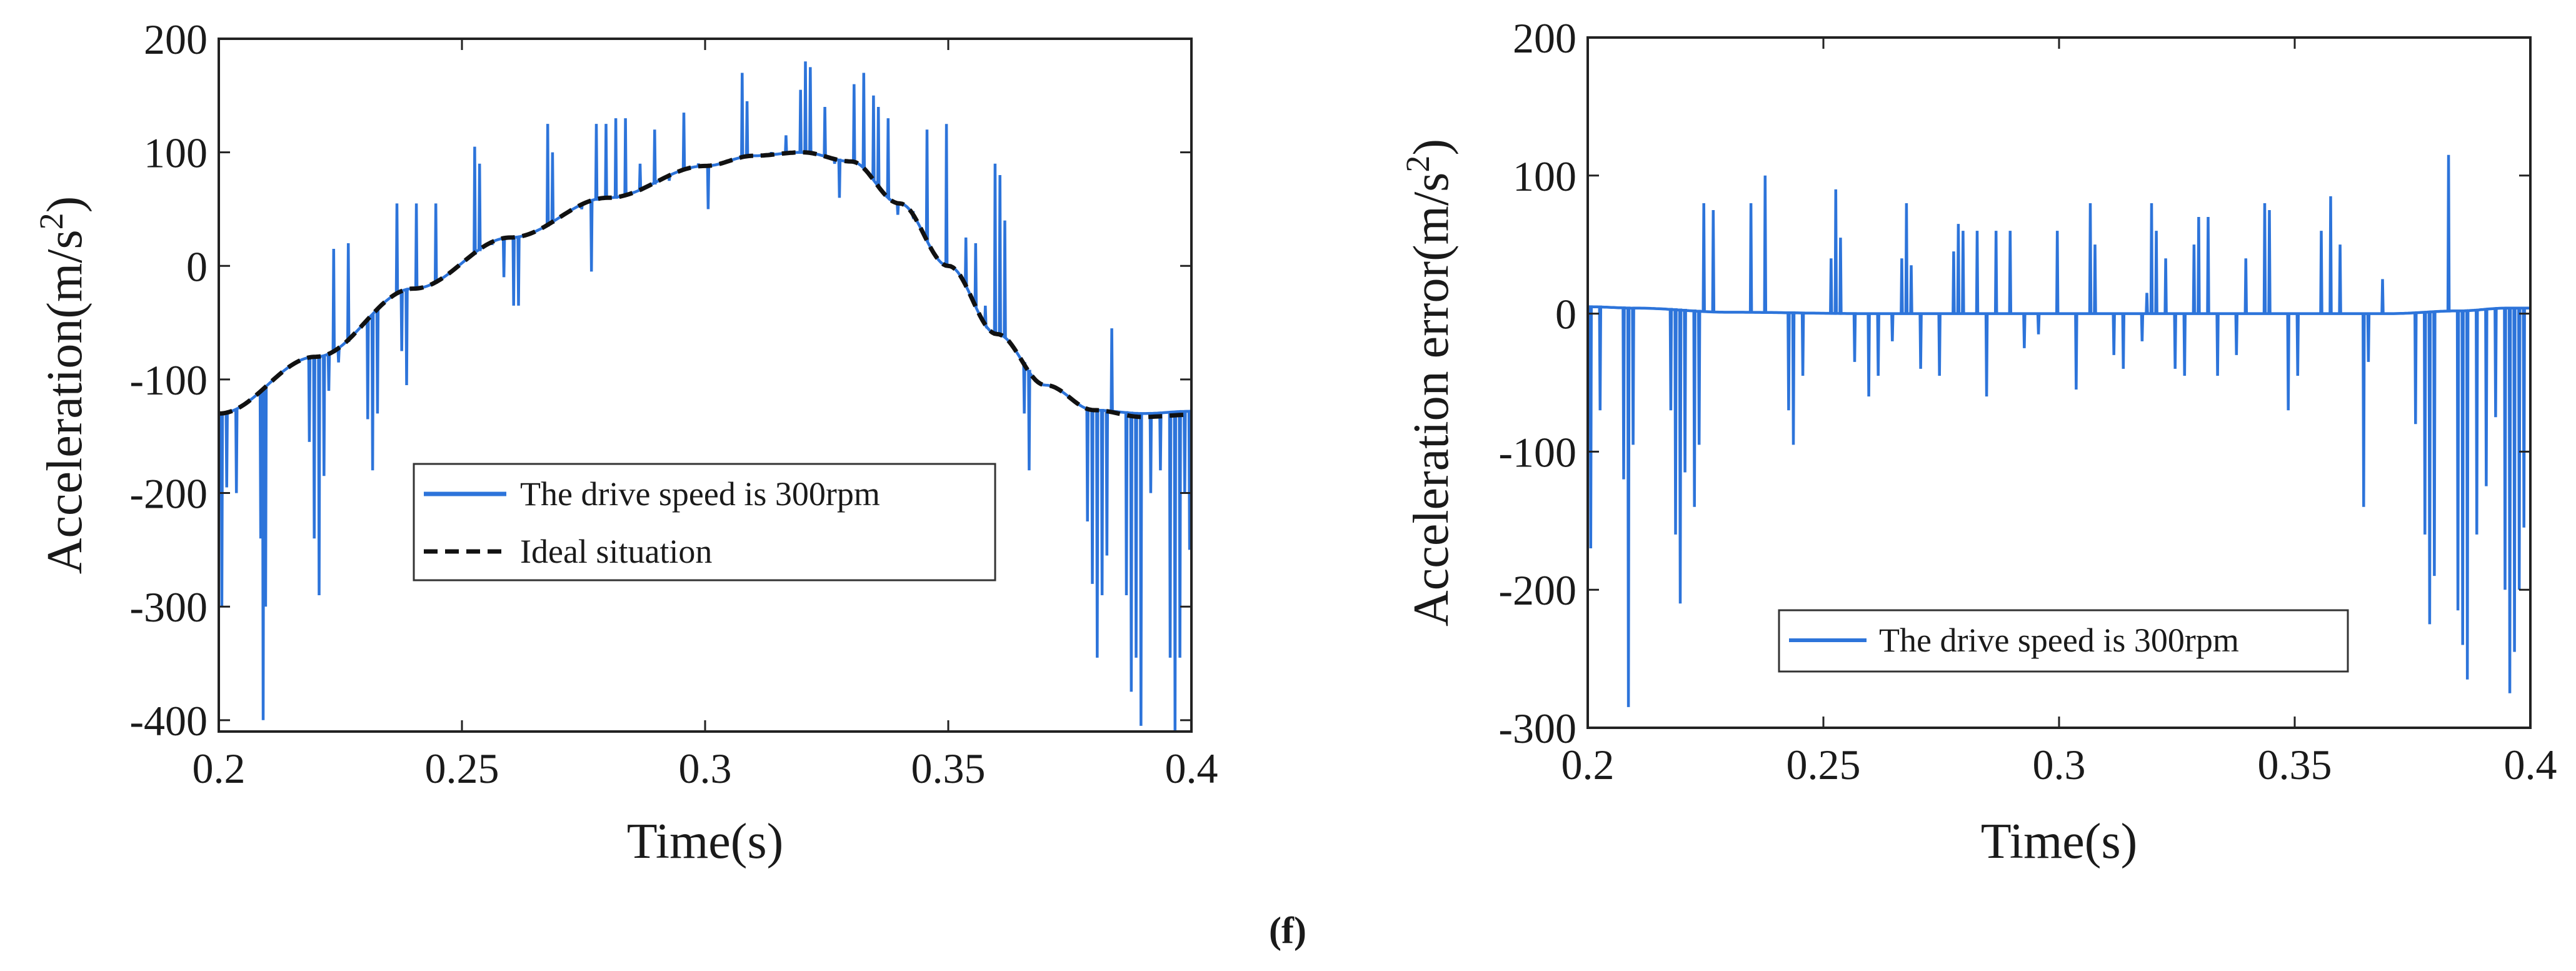 The height and width of the screenshot is (971, 2576). I want to click on right-y-axis-title: Acceleration error(m/s2), so click(1429, 382).